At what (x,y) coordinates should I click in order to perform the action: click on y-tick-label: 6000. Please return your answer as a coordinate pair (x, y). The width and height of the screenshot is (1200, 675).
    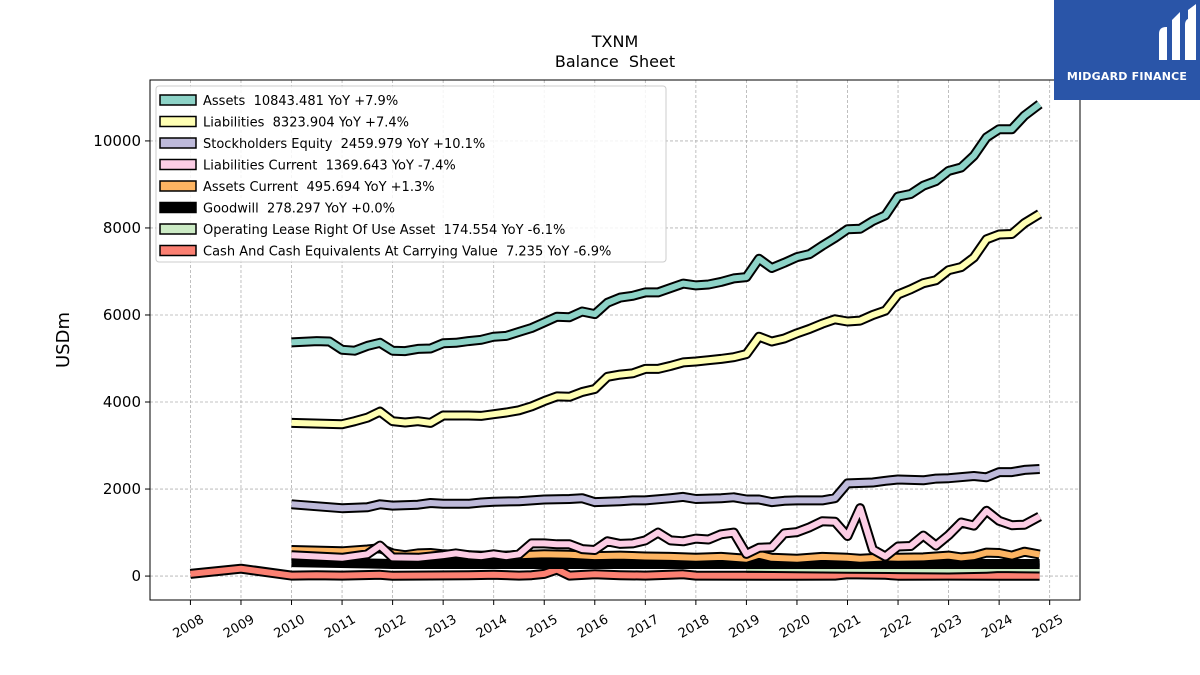
    Looking at the image, I should click on (122, 315).